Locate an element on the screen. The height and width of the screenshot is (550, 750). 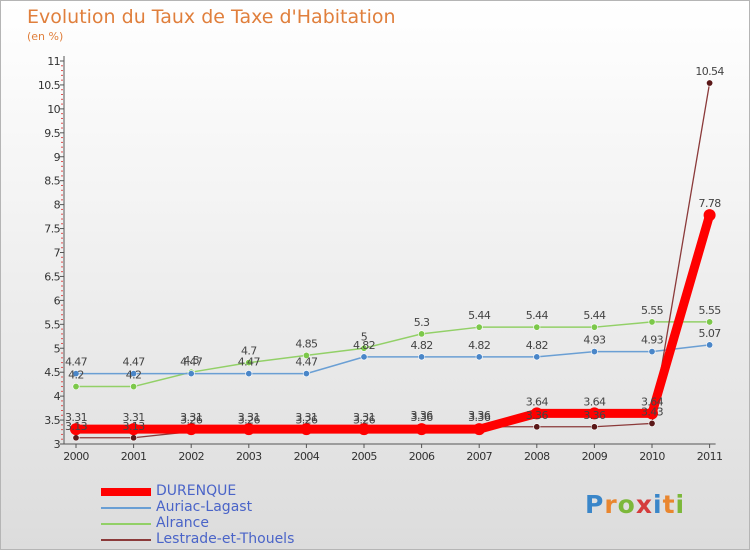
x-tick-label: 2011 is located at coordinates (710, 456).